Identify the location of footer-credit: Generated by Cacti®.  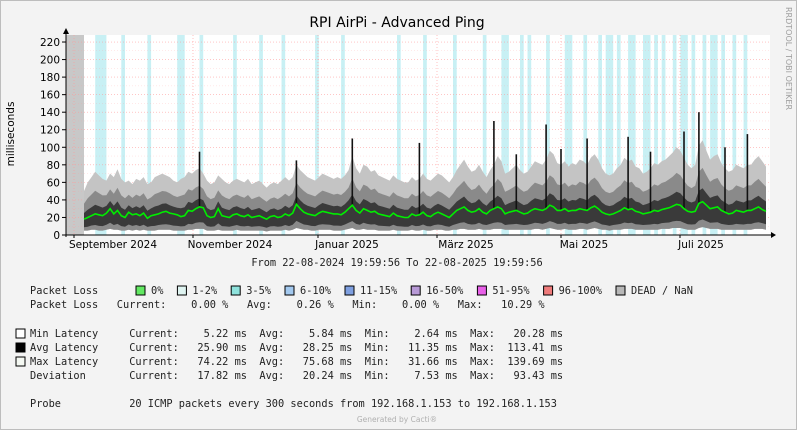
(397, 419).